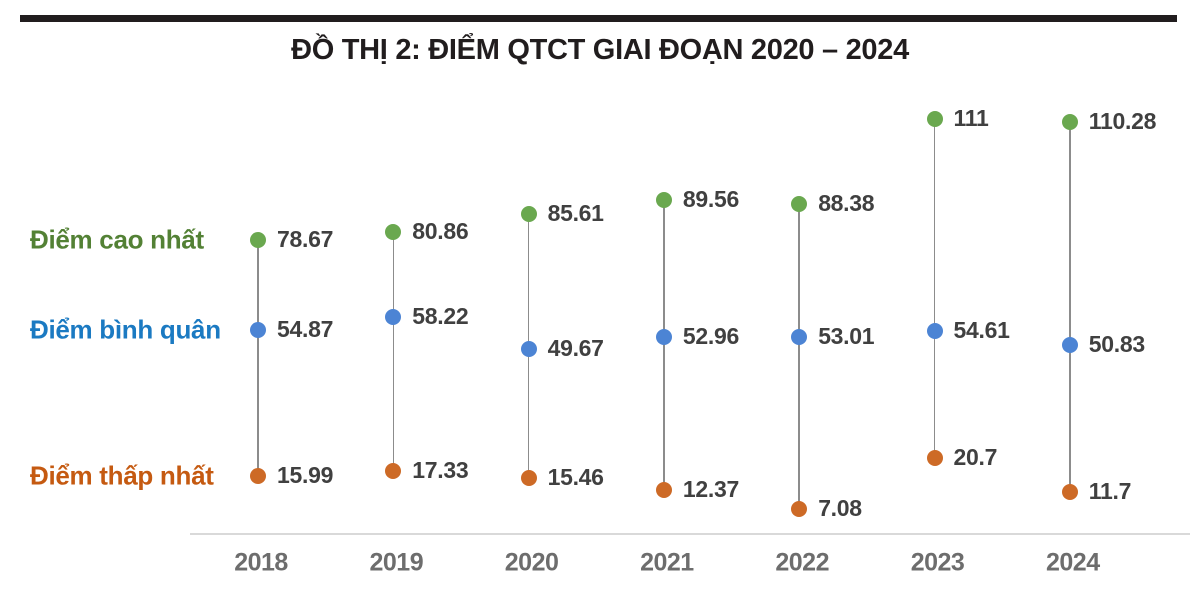 This screenshot has width=1200, height=612. What do you see at coordinates (1110, 490) in the screenshot?
I see `data-point-label-lowest: 11.7` at bounding box center [1110, 490].